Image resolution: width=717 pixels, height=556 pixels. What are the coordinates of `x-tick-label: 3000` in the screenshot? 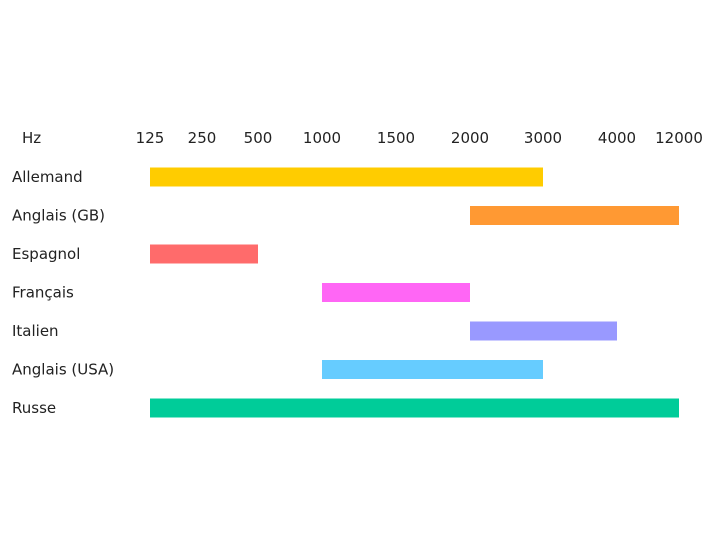 It's located at (543, 138).